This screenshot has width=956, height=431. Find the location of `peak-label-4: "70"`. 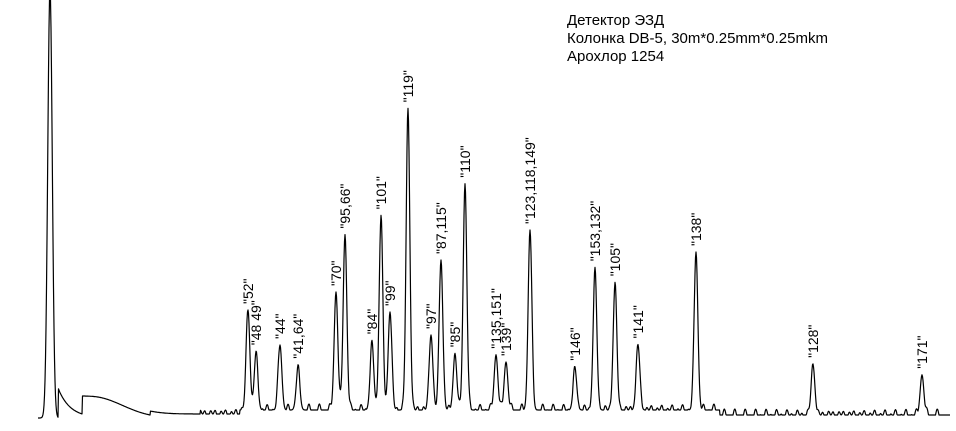

peak-label-4: "70" is located at coordinates (336, 273).